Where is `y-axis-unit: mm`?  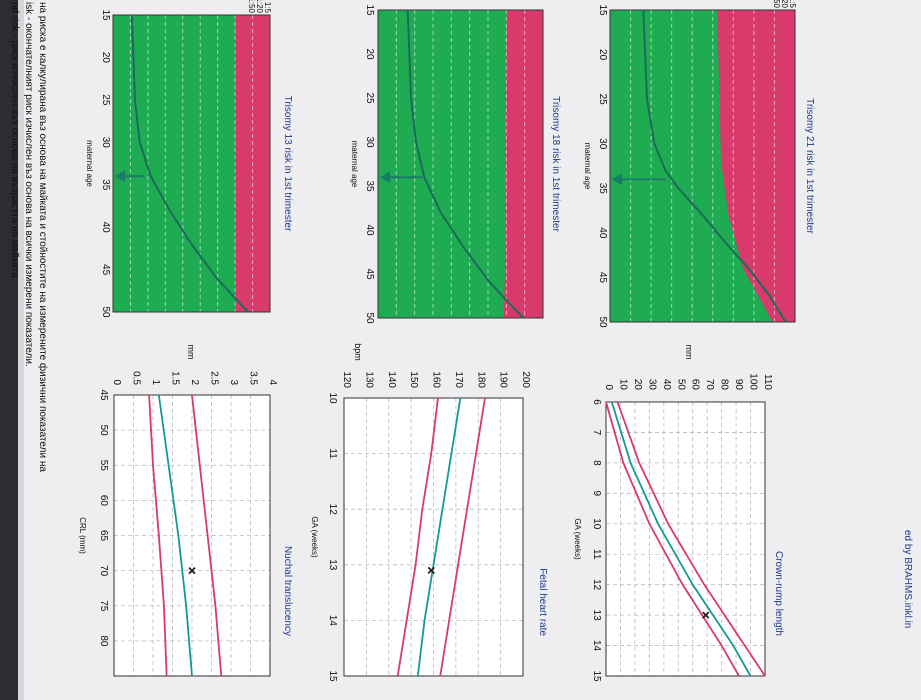
y-axis-unit: mm is located at coordinates (689, 352).